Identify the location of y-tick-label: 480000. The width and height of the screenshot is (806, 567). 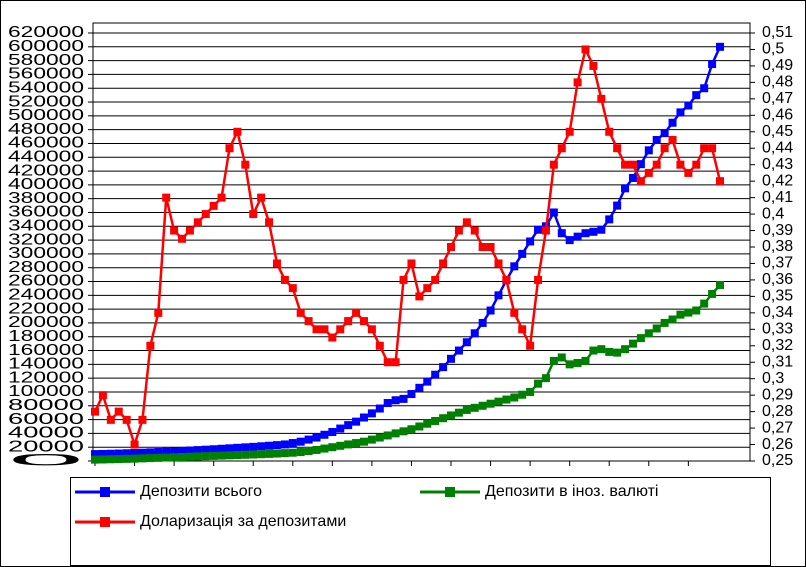
(46, 129).